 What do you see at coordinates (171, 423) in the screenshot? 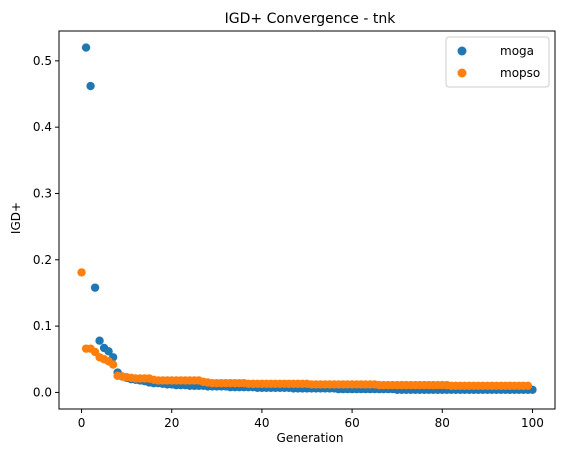
I see `x-tick-label: 20` at bounding box center [171, 423].